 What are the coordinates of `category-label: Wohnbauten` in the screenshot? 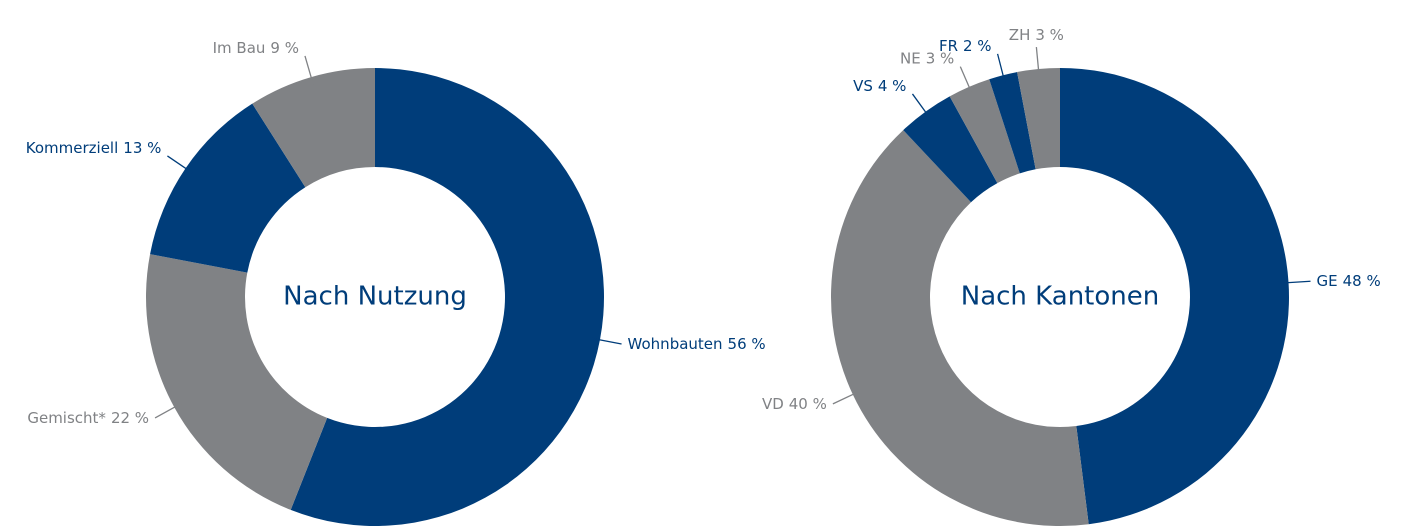 It's located at (675, 344).